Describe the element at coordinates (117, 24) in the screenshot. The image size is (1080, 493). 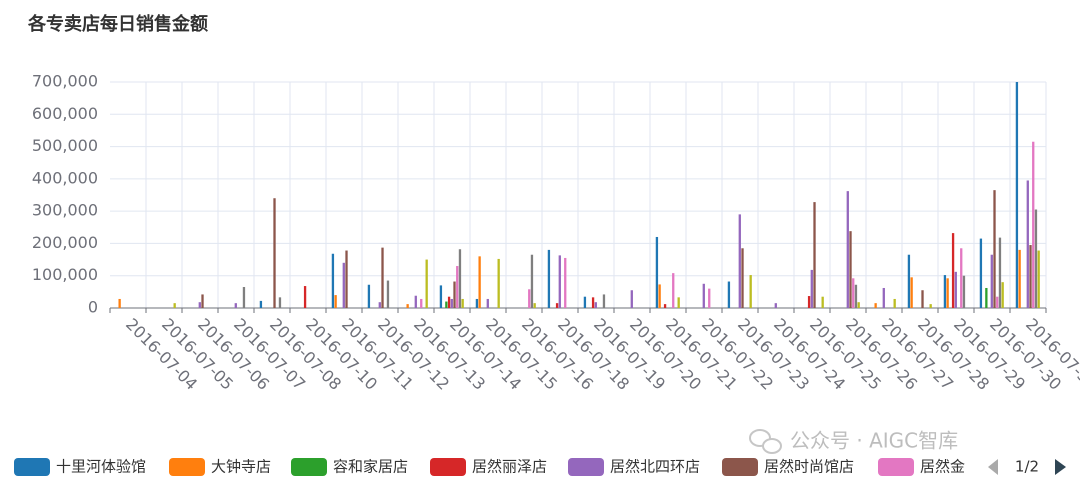
I see `chart-title: 各专卖店每日销售金额` at that location.